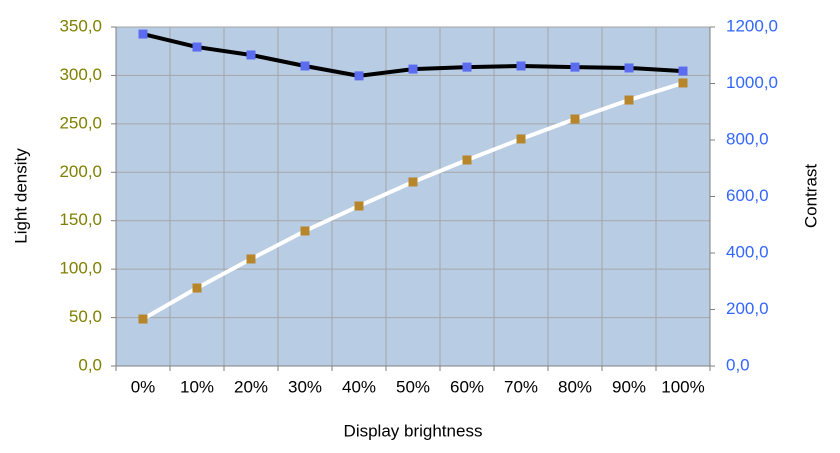  Describe the element at coordinates (521, 386) in the screenshot. I see `x-tick-label: 70%` at that location.